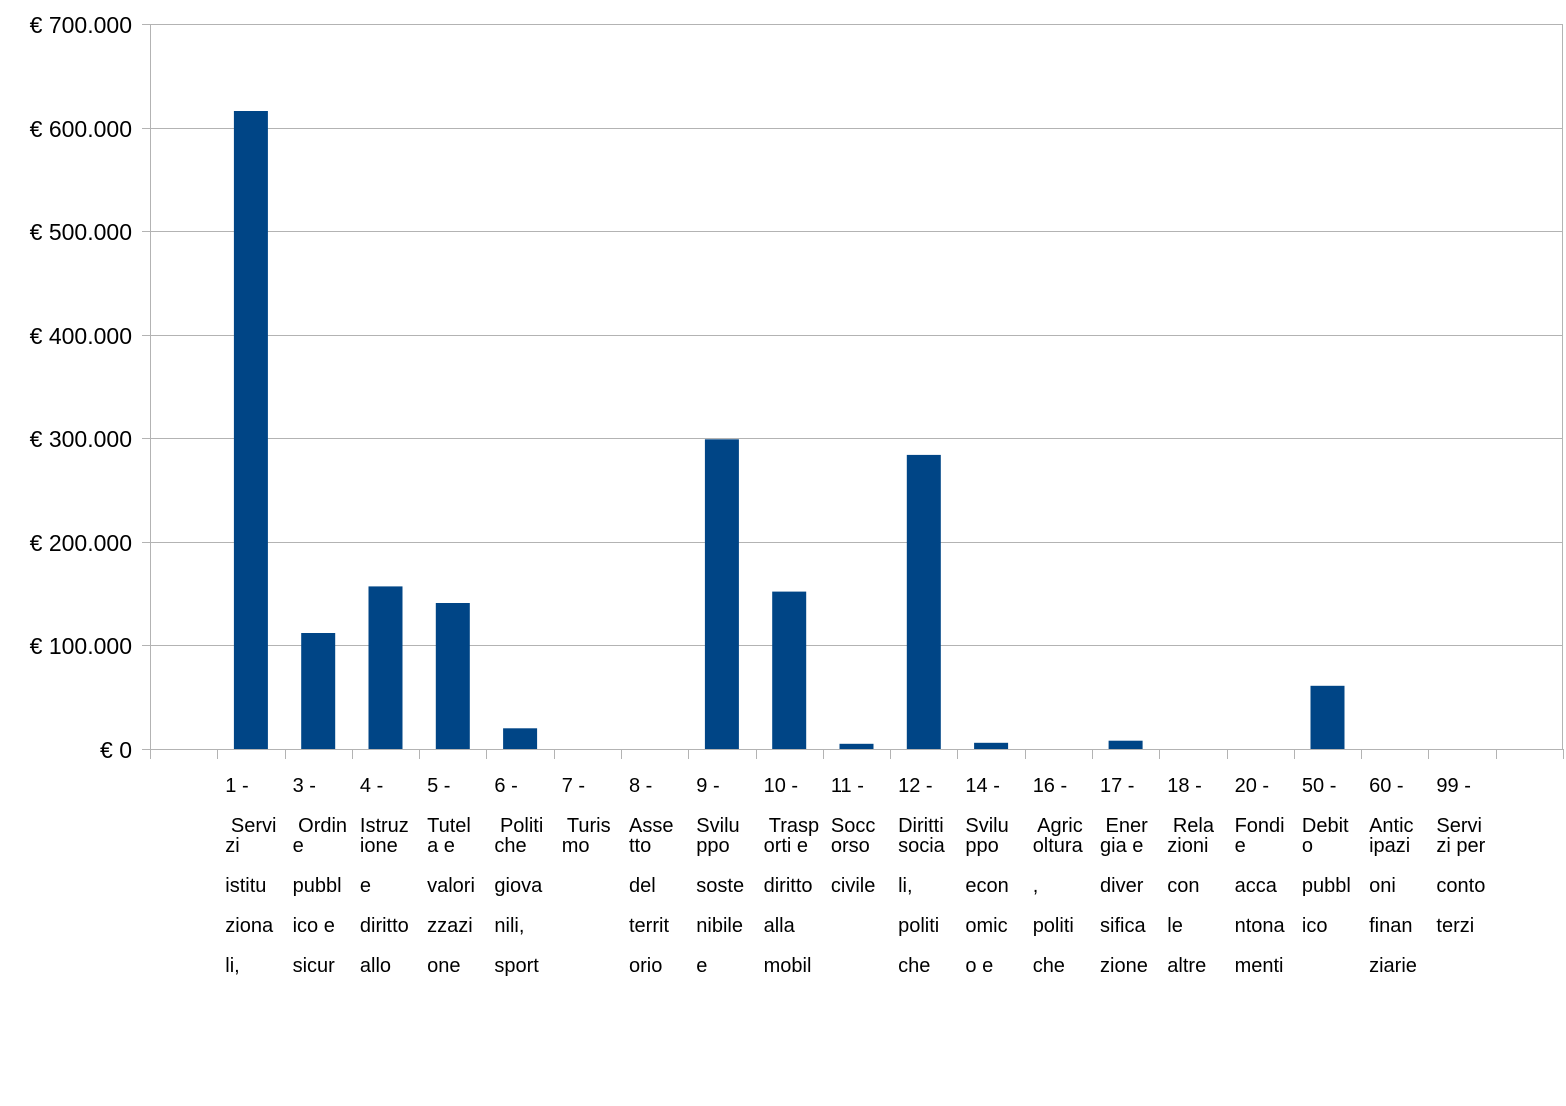 Image resolution: width=1566 pixels, height=1106 pixels. What do you see at coordinates (720, 876) in the screenshot?
I see `x-category-label: 9 - Svilu ppo soste nibile e` at bounding box center [720, 876].